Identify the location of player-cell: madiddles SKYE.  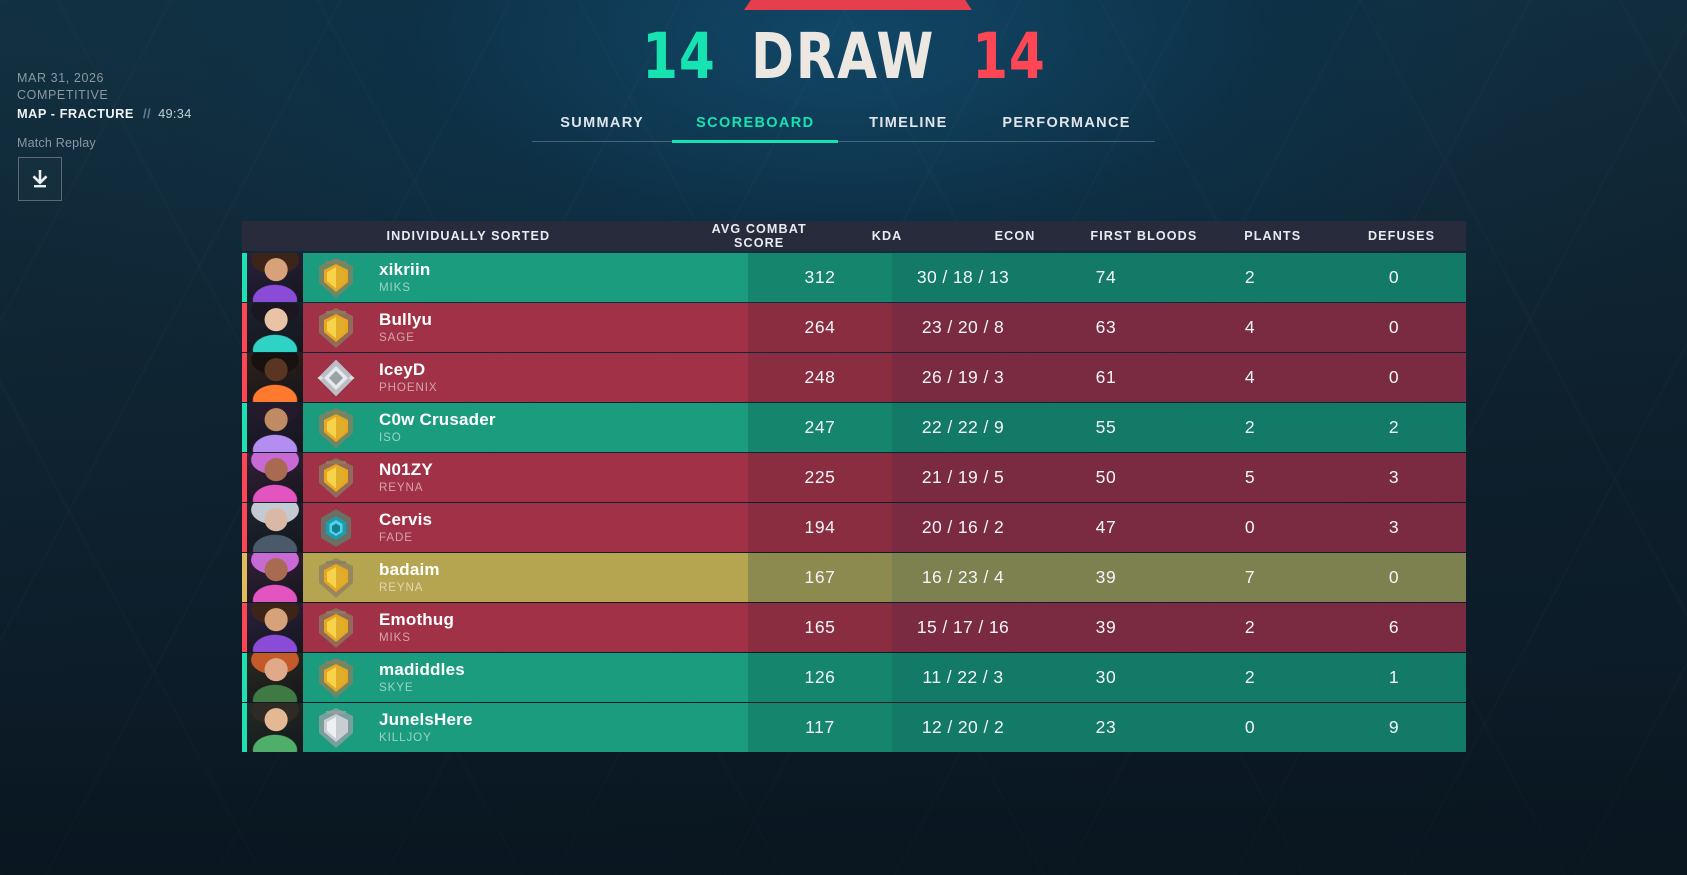
(497, 677).